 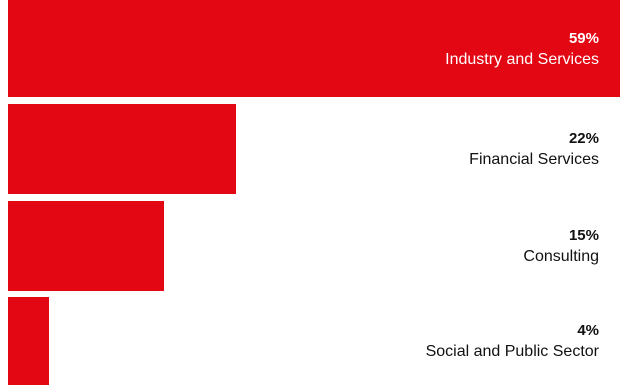 I want to click on bar-category-label: Industry and Services, so click(x=522, y=59).